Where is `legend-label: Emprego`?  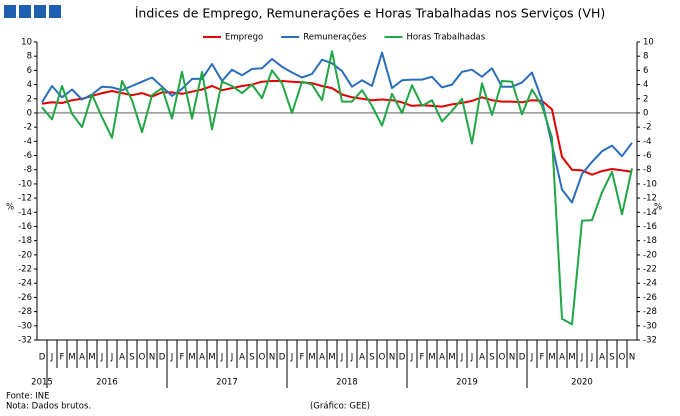 legend-label: Emprego is located at coordinates (244, 38).